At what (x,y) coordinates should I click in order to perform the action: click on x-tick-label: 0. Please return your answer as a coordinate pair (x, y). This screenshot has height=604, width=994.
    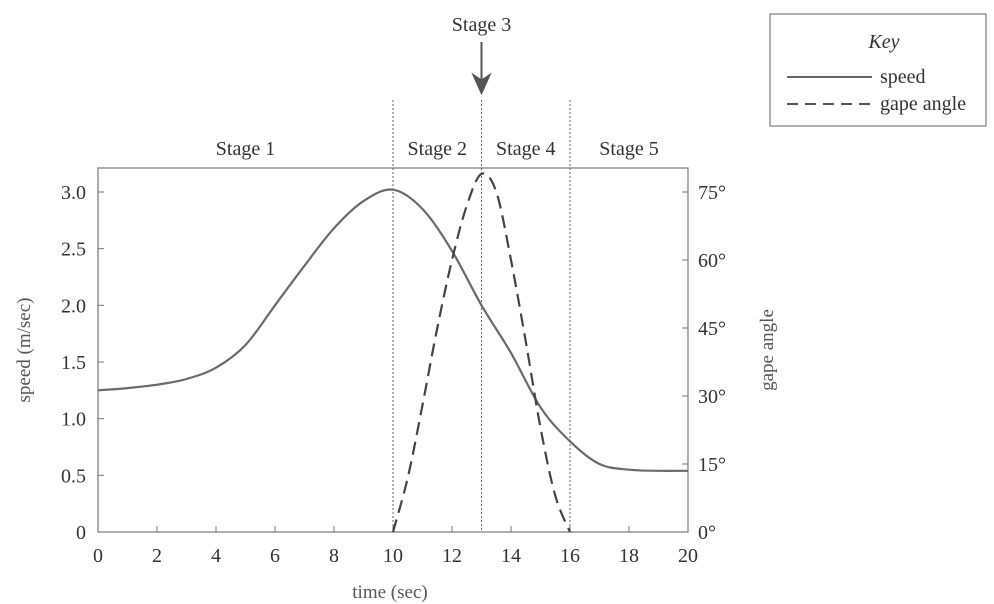
    Looking at the image, I should click on (98, 556).